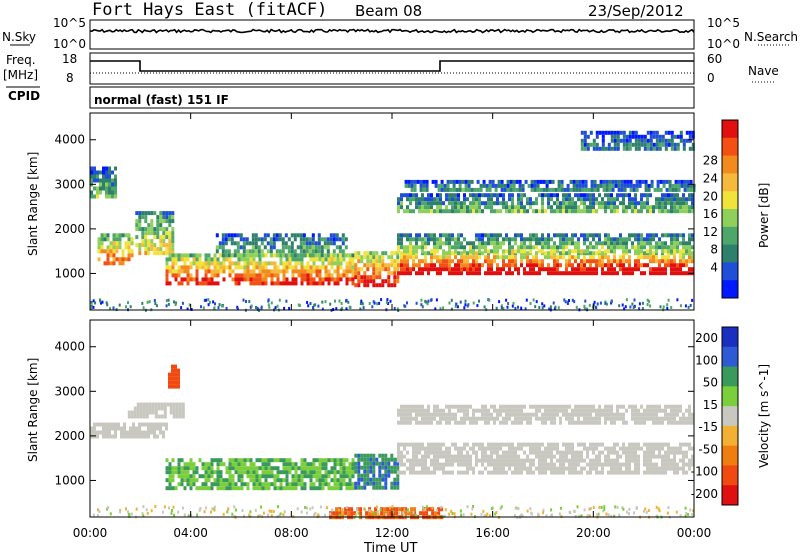 The image size is (800, 554). I want to click on colorbar-tick-label: 4, so click(714, 268).